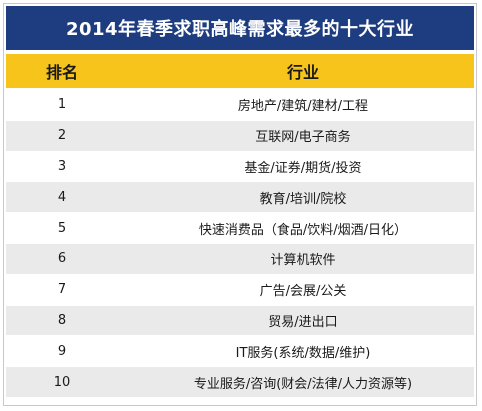 The image size is (482, 411). What do you see at coordinates (62, 382) in the screenshot?
I see `rank-cell: 10` at bounding box center [62, 382].